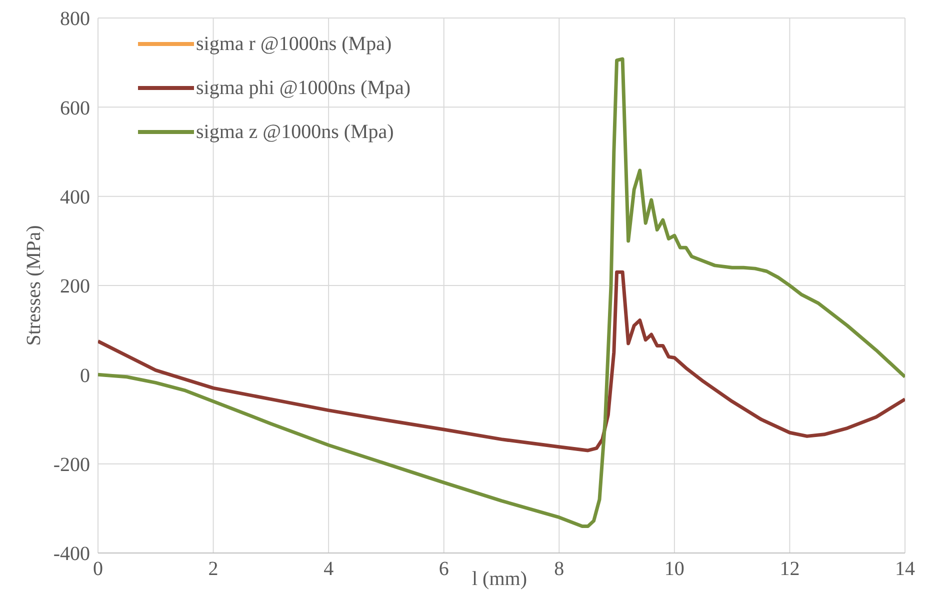 This screenshot has width=933, height=611. I want to click on legend-label: sigma phi @1000ns (Mpa), so click(303, 88).